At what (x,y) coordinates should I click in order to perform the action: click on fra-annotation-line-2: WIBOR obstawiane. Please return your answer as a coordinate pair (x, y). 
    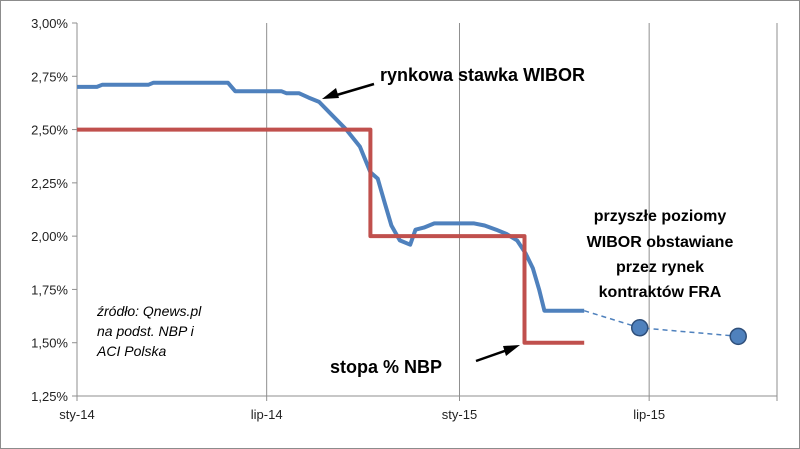
    Looking at the image, I should click on (660, 242).